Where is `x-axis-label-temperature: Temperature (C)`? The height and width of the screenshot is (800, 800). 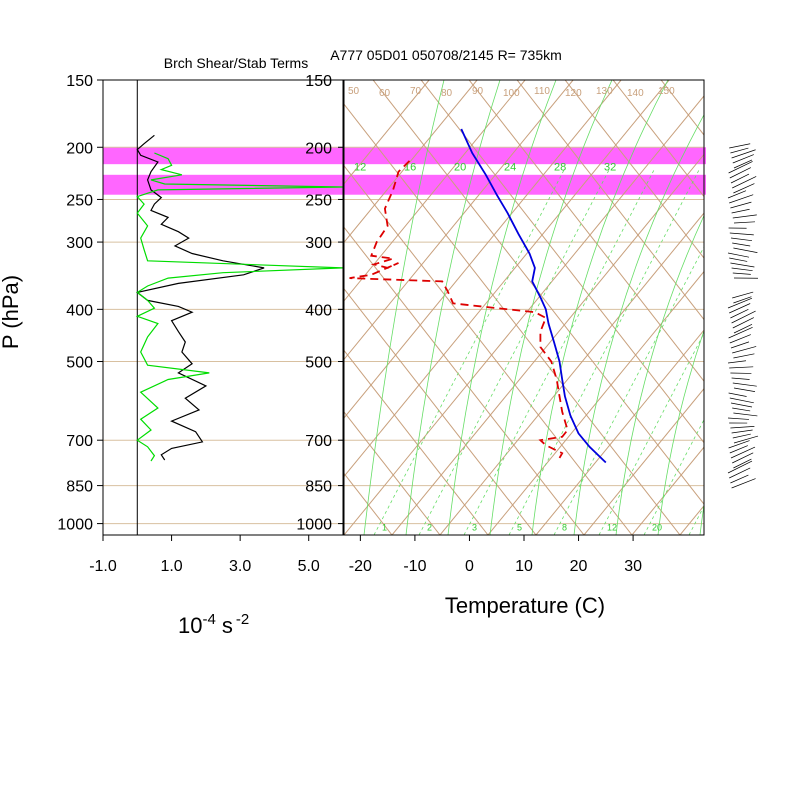
x-axis-label-temperature: Temperature (C) is located at coordinates (525, 605).